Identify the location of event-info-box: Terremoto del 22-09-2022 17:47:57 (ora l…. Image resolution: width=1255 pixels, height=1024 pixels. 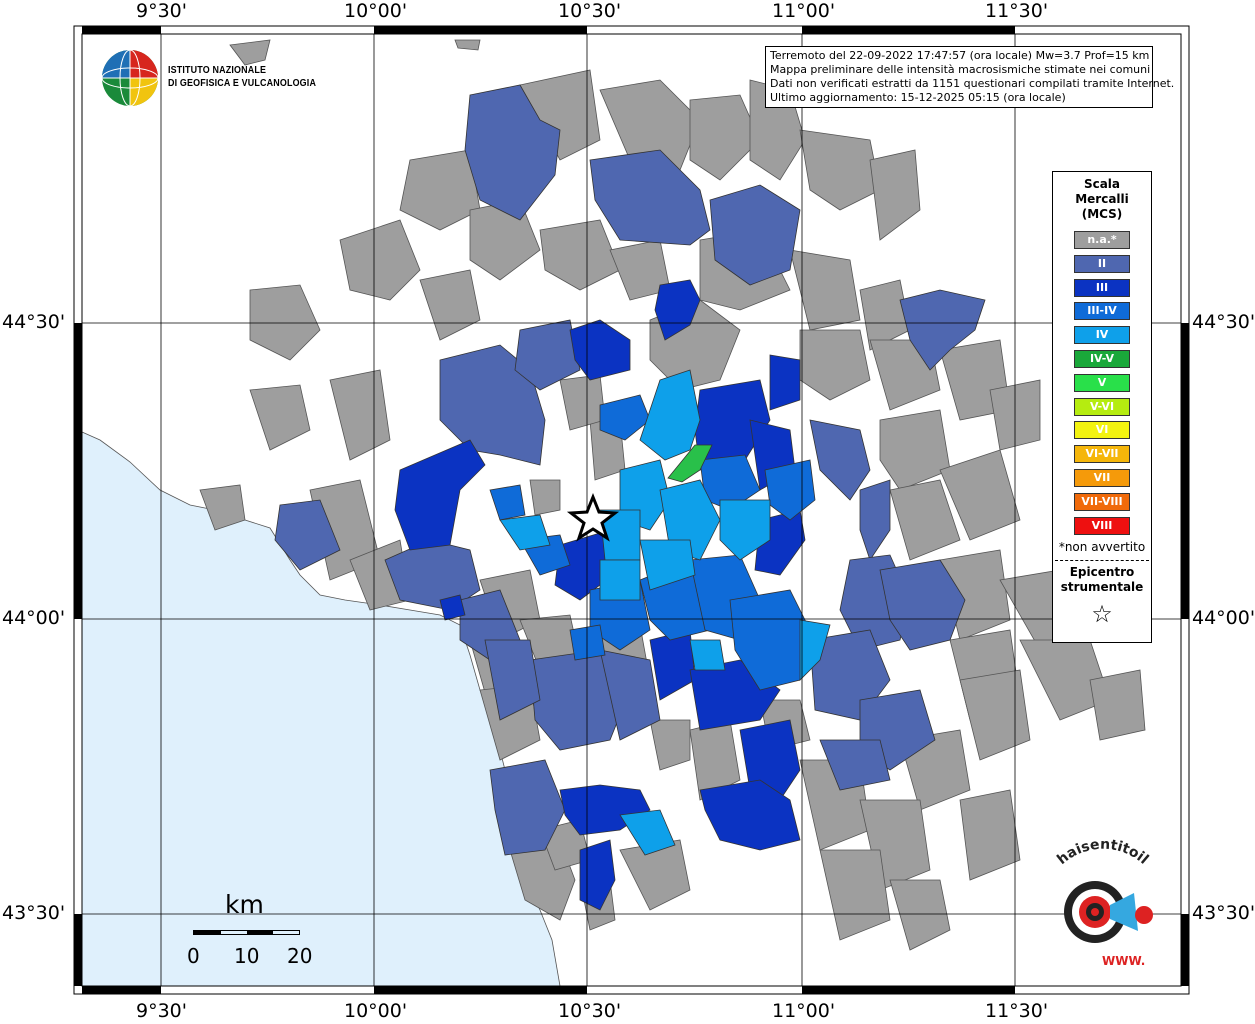
(970, 77).